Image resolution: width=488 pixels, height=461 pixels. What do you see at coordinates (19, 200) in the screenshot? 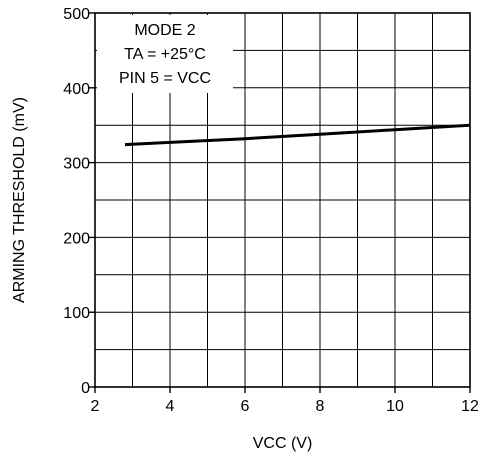
I see `y-axis-label: ARMING THRESHOLD (mV)` at bounding box center [19, 200].